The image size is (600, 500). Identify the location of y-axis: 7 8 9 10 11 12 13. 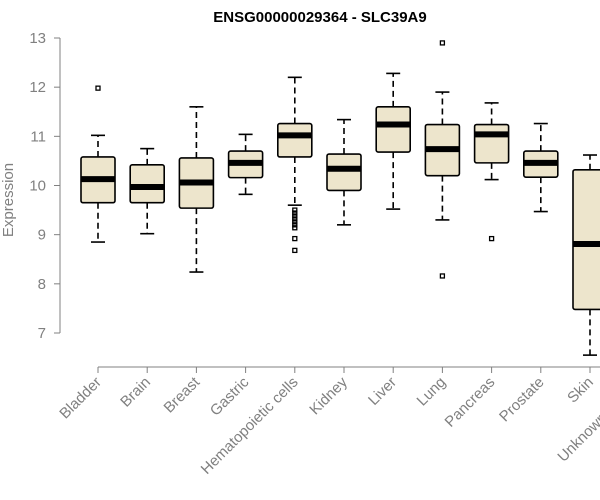
(45, 186).